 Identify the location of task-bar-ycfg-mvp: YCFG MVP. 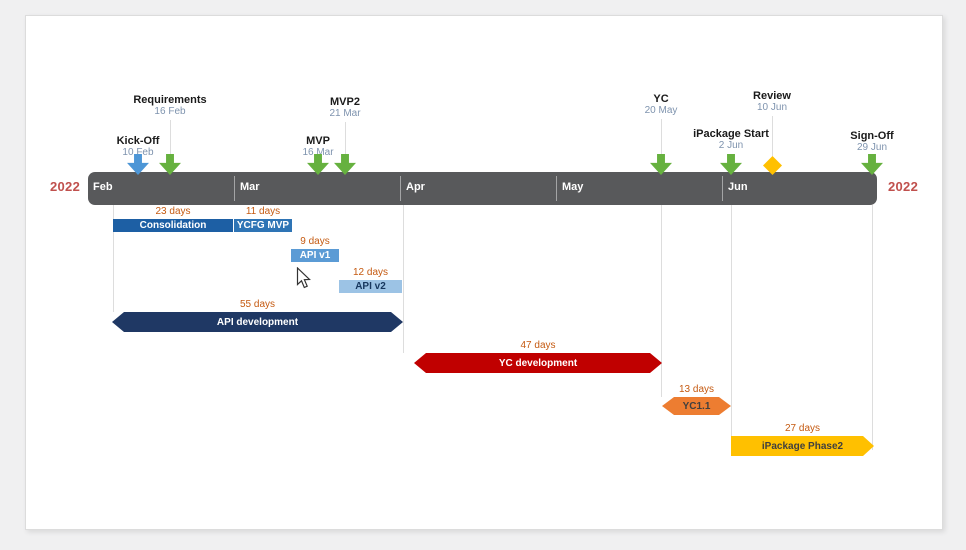
(263, 225).